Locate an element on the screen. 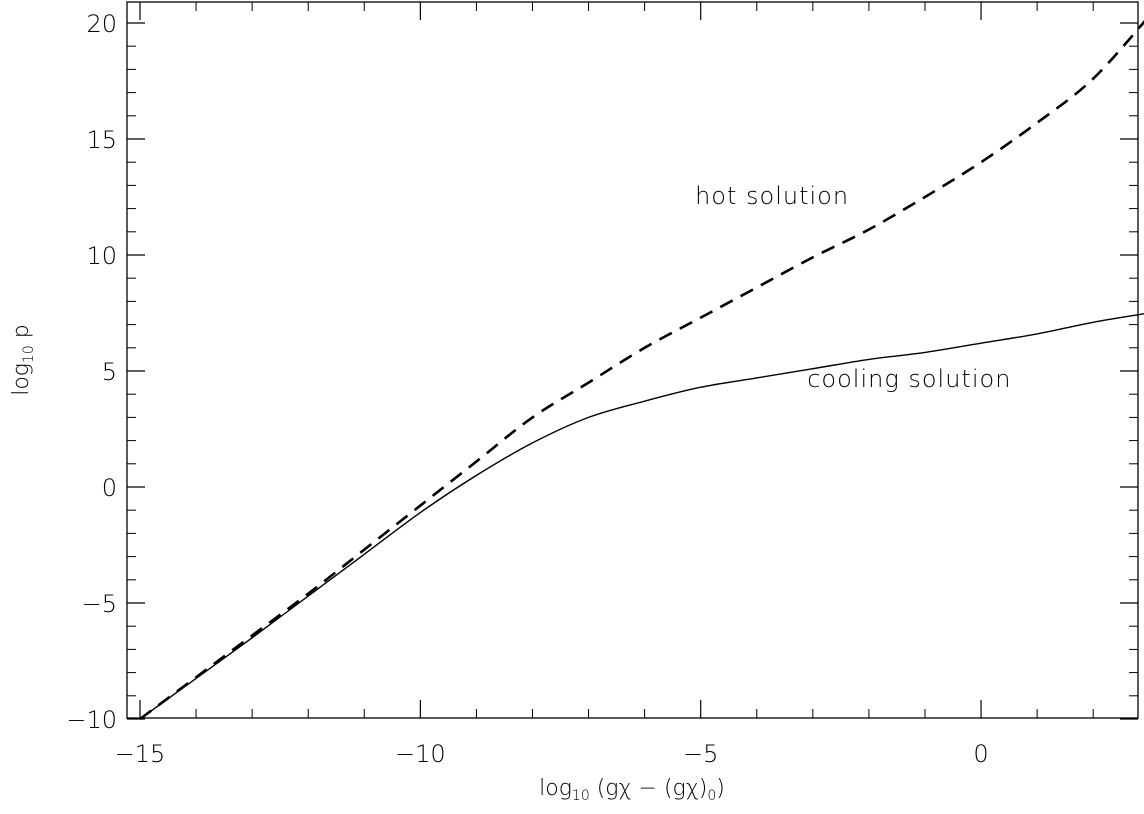  y-tick-label: 10 is located at coordinates (101, 256).